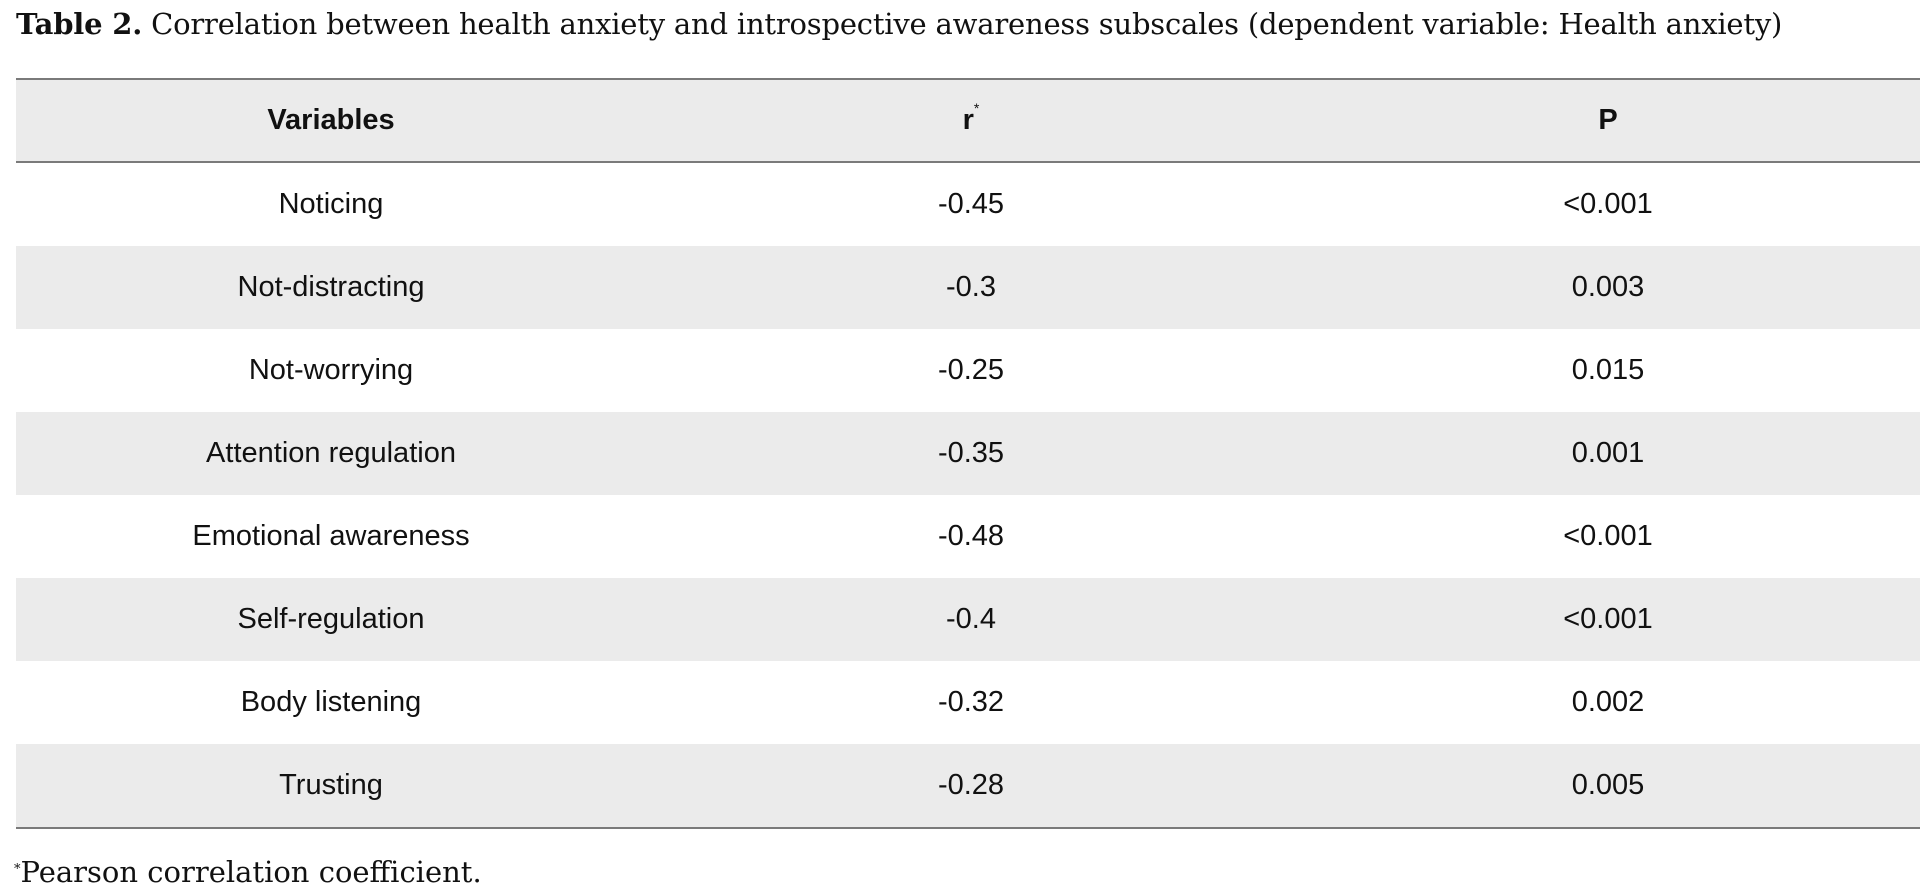 The height and width of the screenshot is (896, 1932). I want to click on cell-p: 0.015, so click(1608, 370).